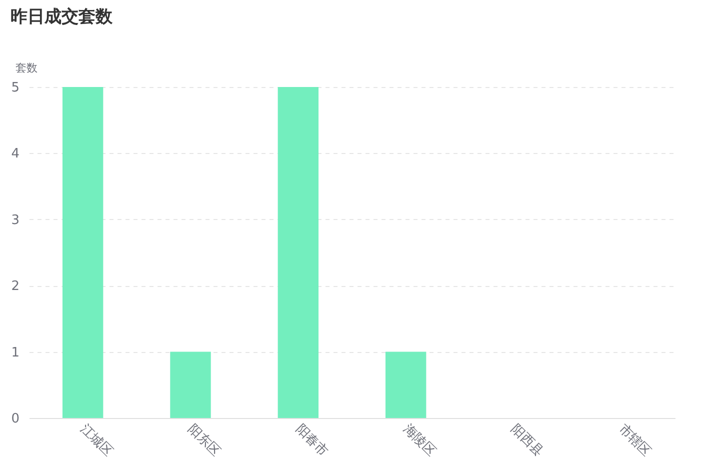  What do you see at coordinates (635, 441) in the screenshot?
I see `x-tick-label: 市辖区` at bounding box center [635, 441].